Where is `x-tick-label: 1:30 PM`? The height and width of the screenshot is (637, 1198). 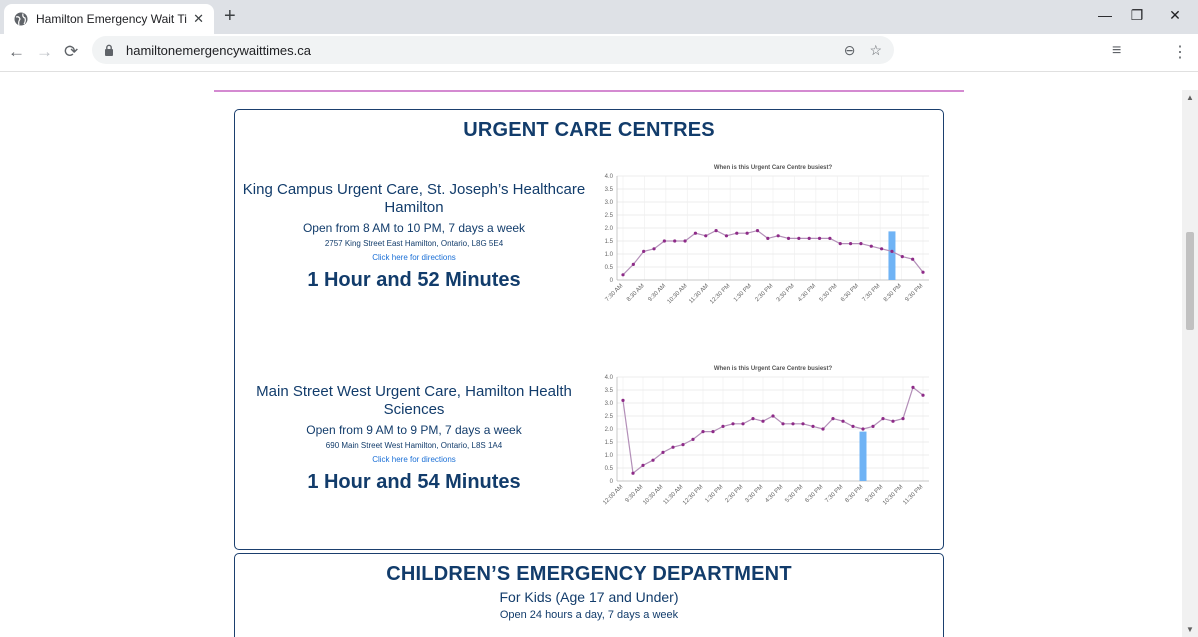 x-tick-label: 1:30 PM is located at coordinates (714, 494).